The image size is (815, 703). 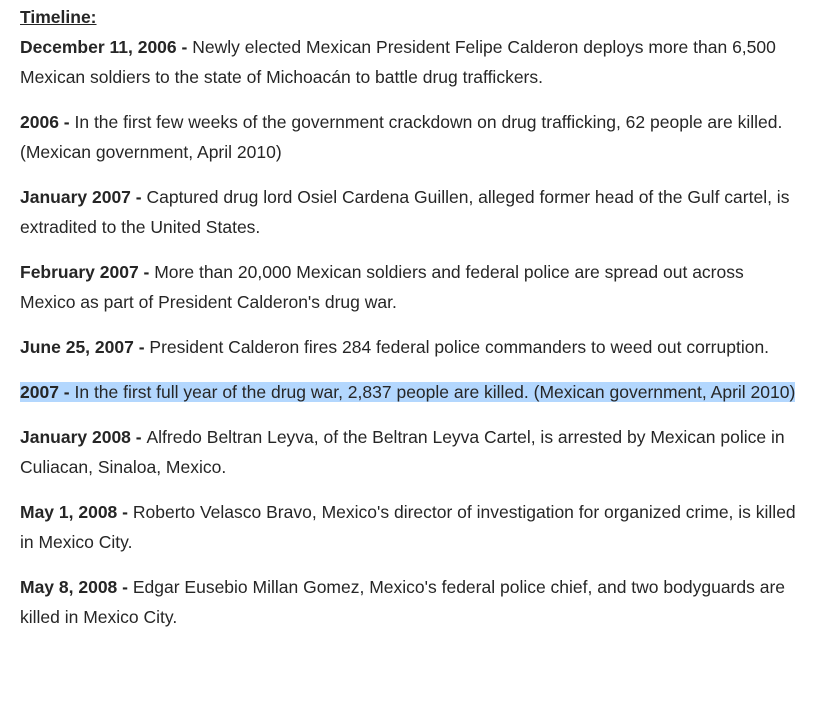 I want to click on entry-date: May 1, 2008 -, so click(x=76, y=512).